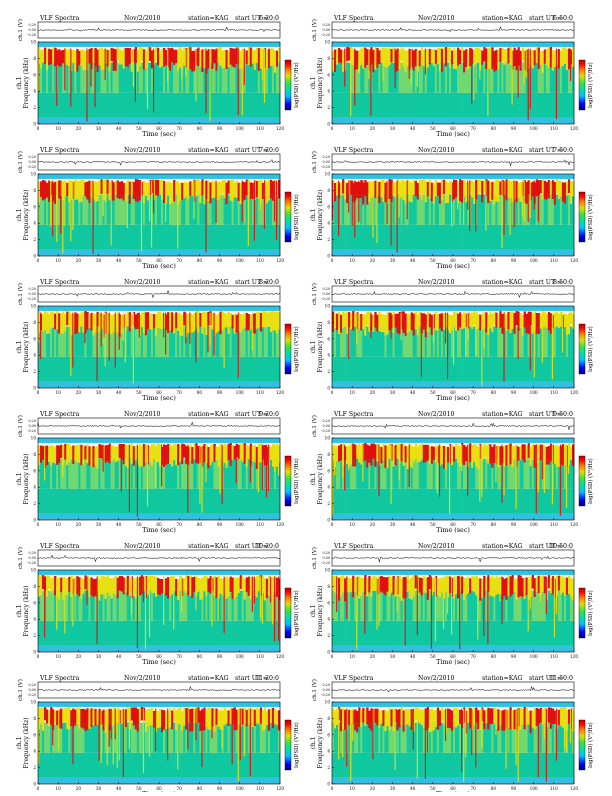  I want to click on spectrogram, so click(159, 347).